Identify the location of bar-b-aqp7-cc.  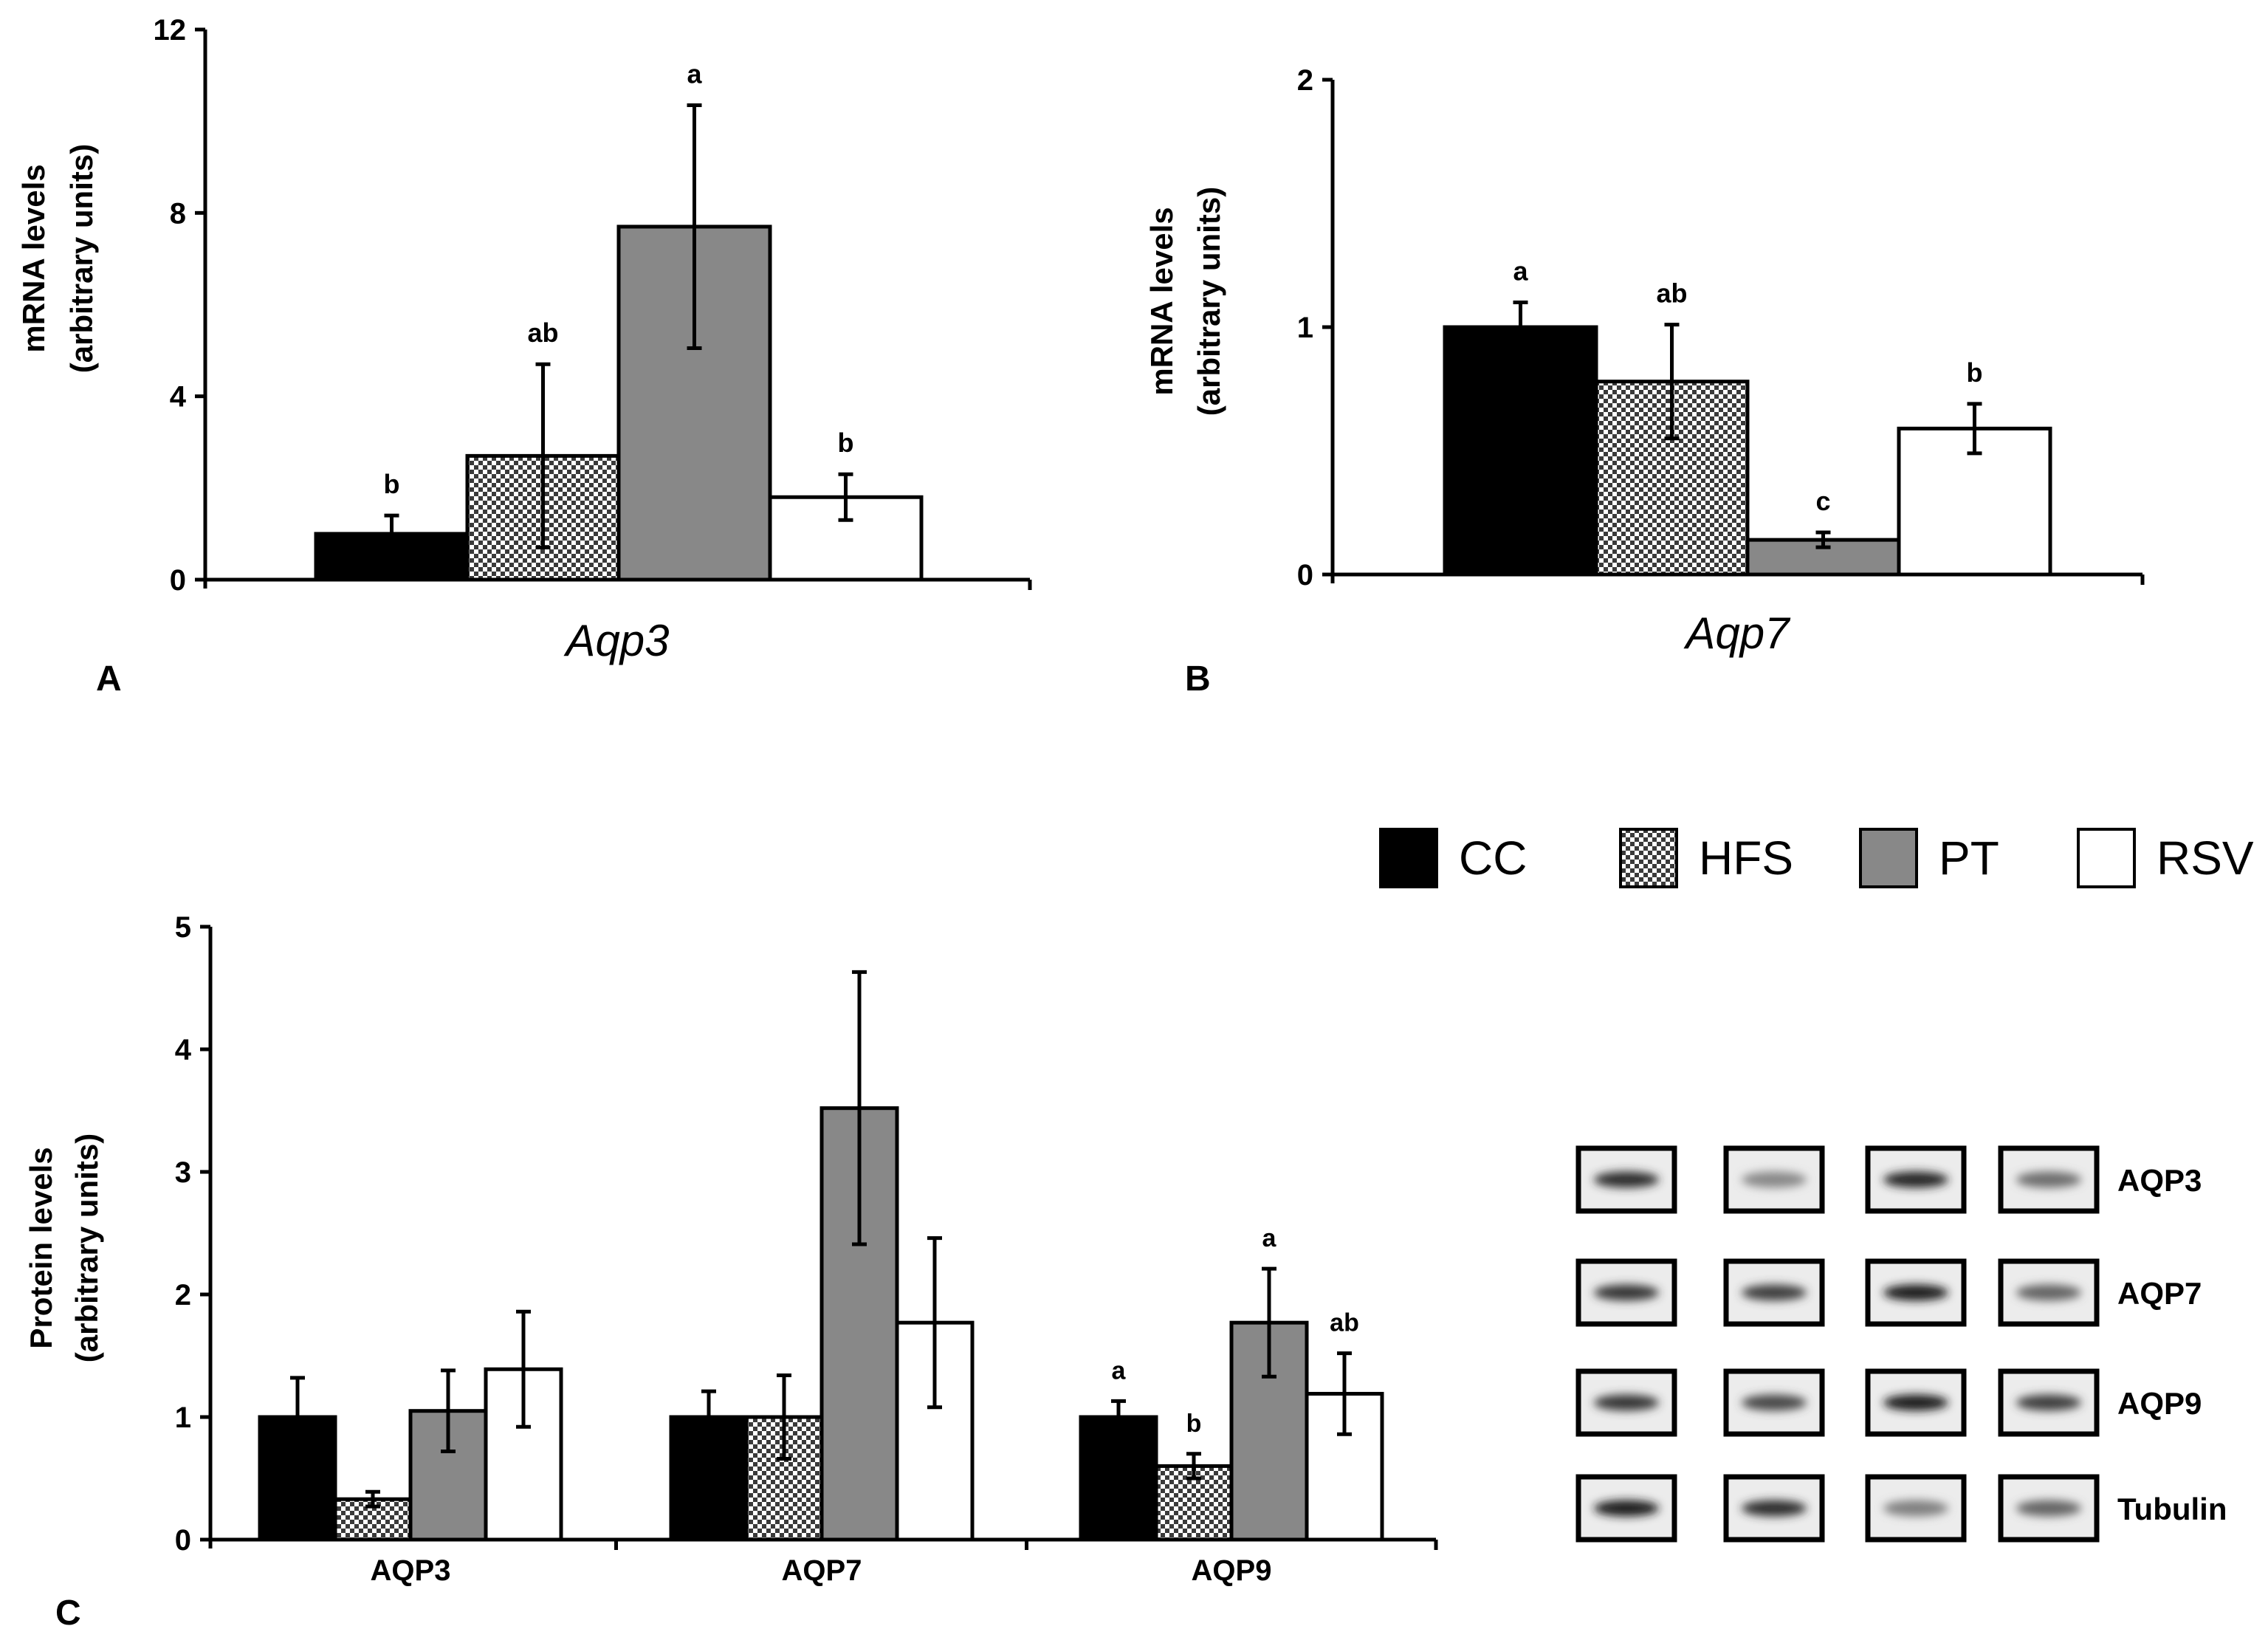
(1520, 451).